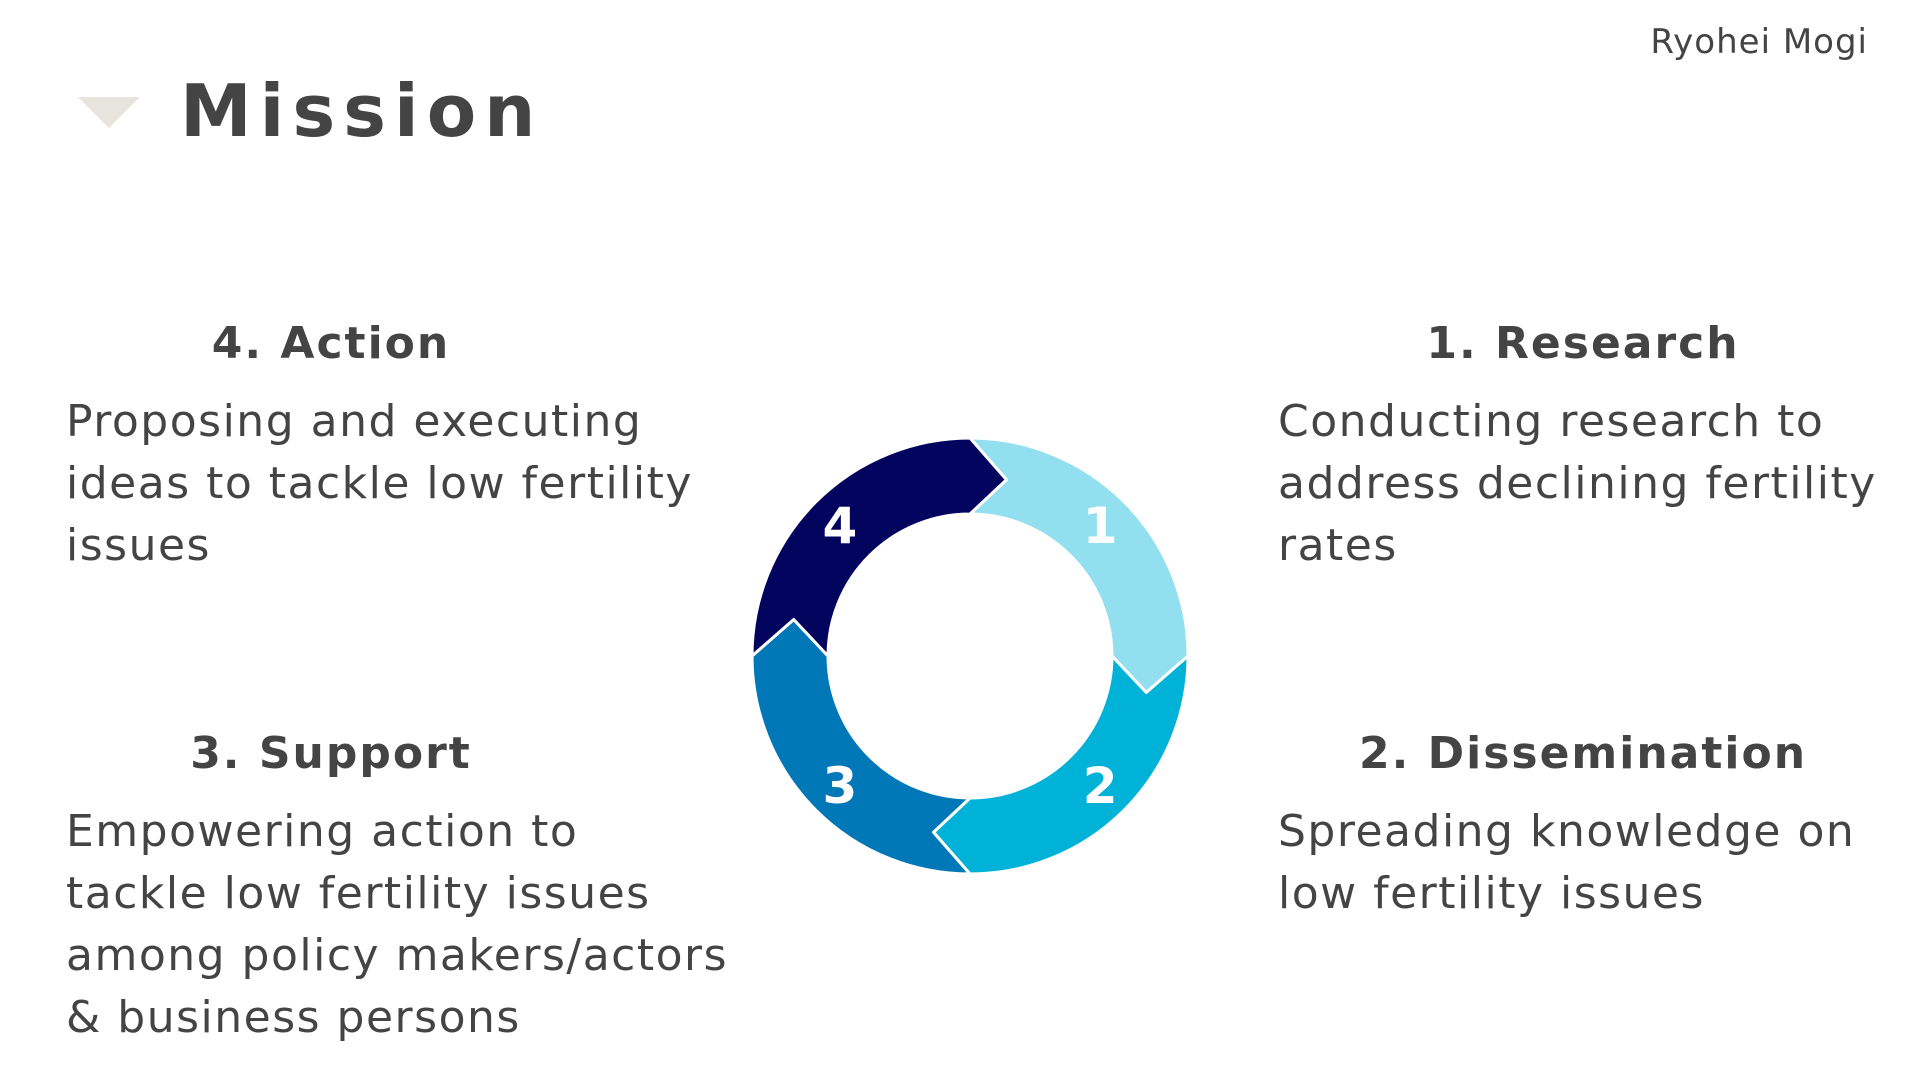 This screenshot has width=1920, height=1080. What do you see at coordinates (879, 547) in the screenshot?
I see `cycle-segment-action` at bounding box center [879, 547].